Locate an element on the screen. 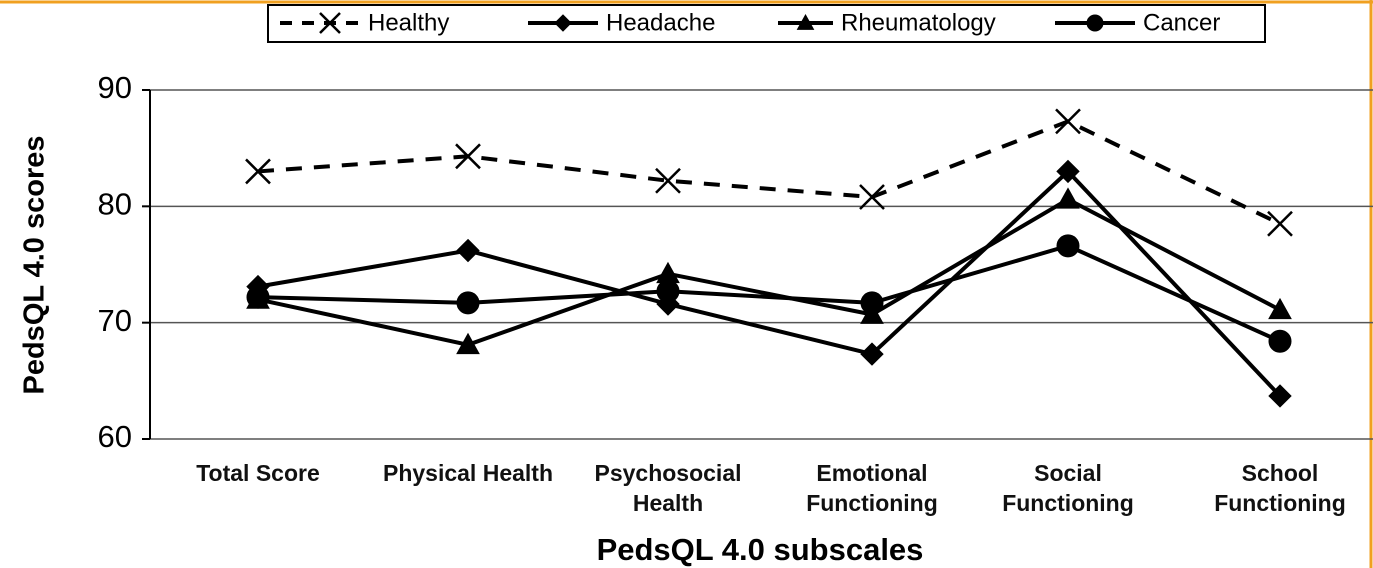 The image size is (1373, 568). legend-label: Healthy is located at coordinates (408, 22).